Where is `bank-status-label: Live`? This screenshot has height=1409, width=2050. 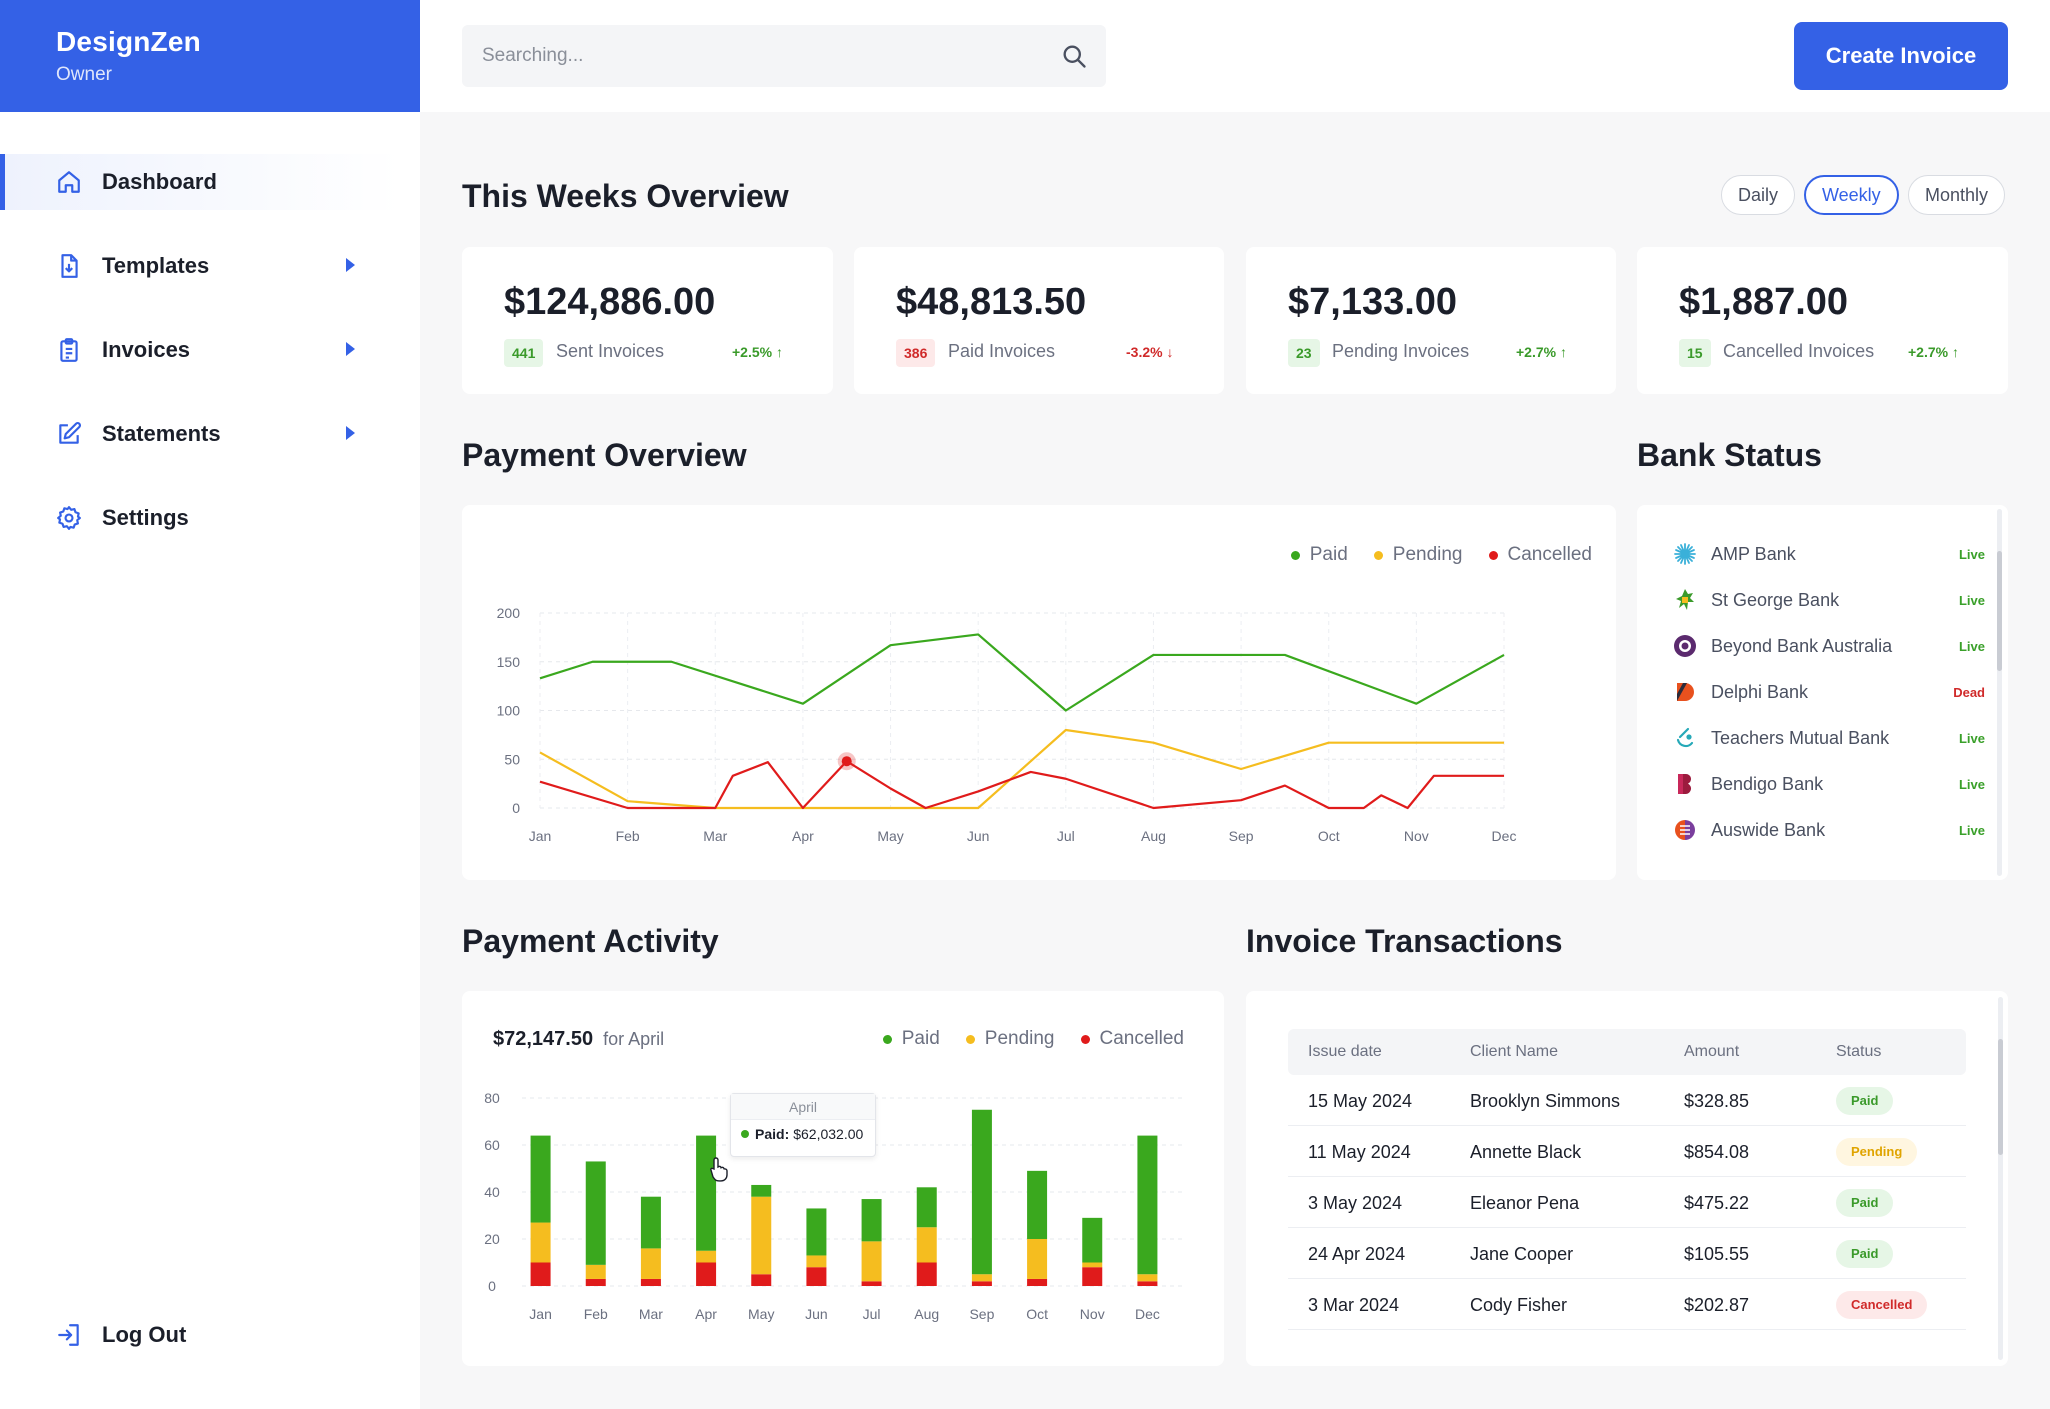 bank-status-label: Live is located at coordinates (1971, 784).